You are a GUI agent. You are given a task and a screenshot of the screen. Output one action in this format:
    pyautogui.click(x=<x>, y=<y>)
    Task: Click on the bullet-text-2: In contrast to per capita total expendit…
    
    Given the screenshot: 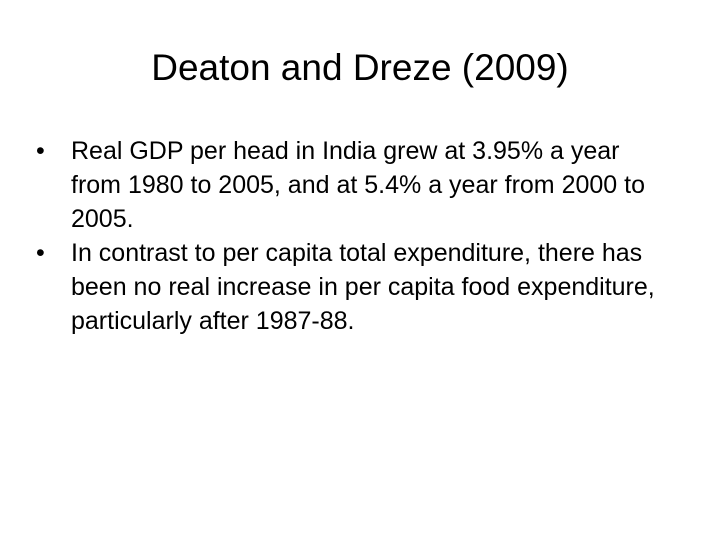 What is the action you would take?
    pyautogui.click(x=363, y=287)
    